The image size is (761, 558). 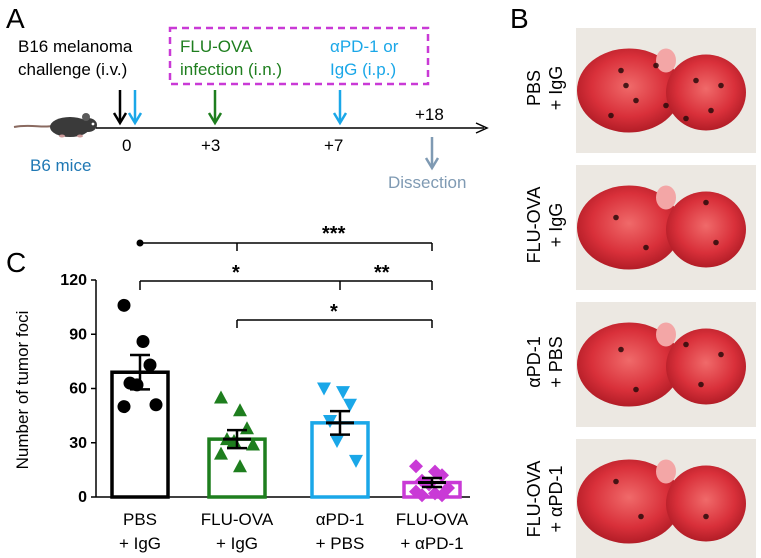 I want to click on y-axis-label: Number of tumor foci, so click(x=22, y=390).